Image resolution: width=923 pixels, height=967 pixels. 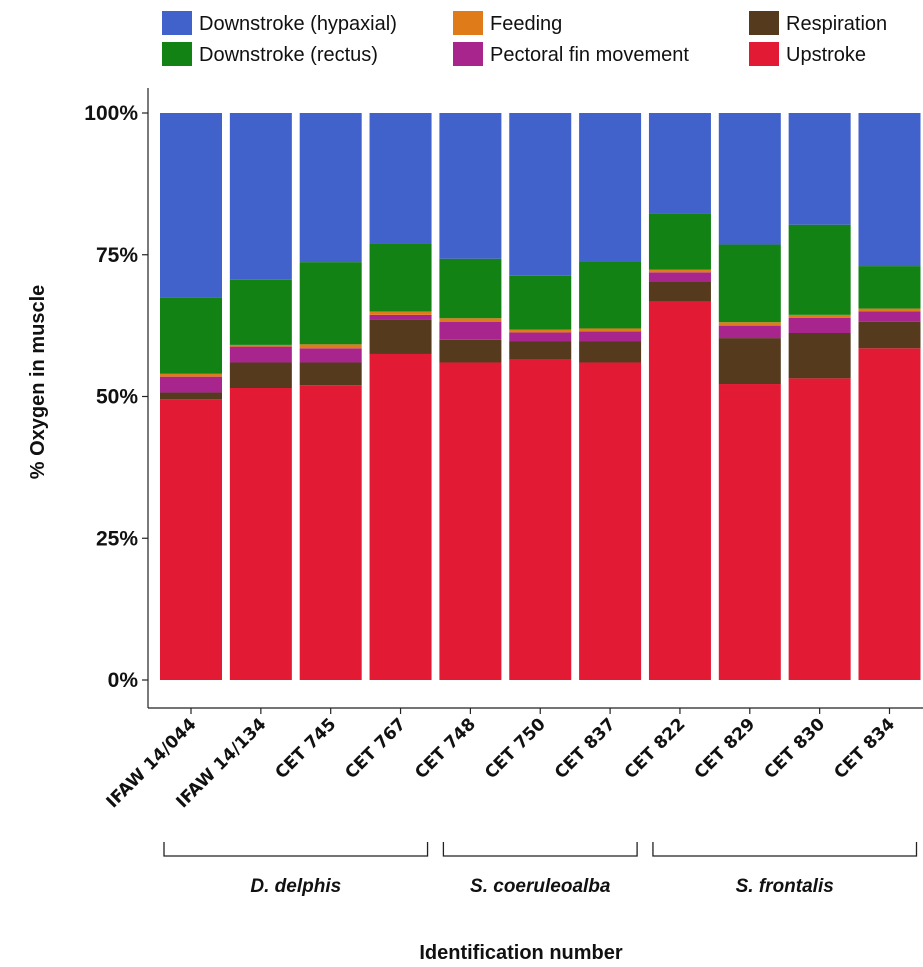 I want to click on x-axis-title: Identification number, so click(x=521, y=953).